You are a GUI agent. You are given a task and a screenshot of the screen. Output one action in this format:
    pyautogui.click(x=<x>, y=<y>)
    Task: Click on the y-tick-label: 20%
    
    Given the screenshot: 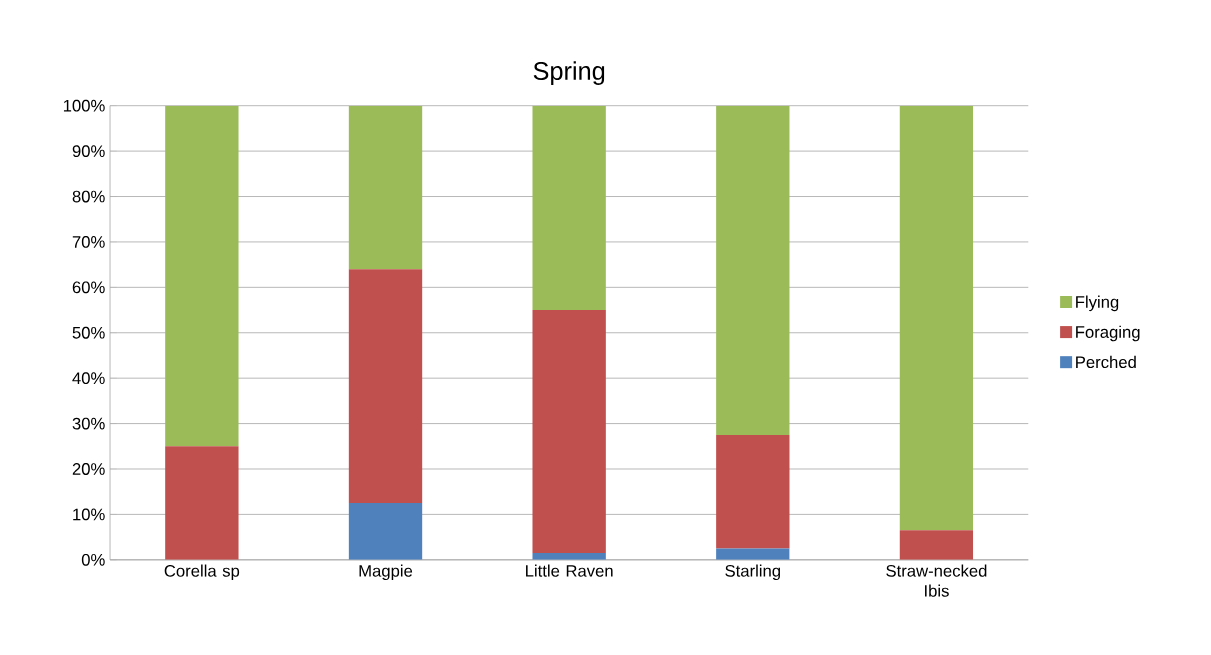 What is the action you would take?
    pyautogui.click(x=88, y=469)
    